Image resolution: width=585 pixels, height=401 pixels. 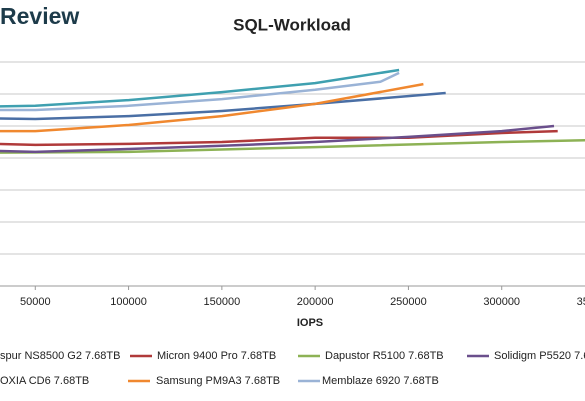 What do you see at coordinates (218, 381) in the screenshot?
I see `legend-label: Samsung PM9A3 7.68TB` at bounding box center [218, 381].